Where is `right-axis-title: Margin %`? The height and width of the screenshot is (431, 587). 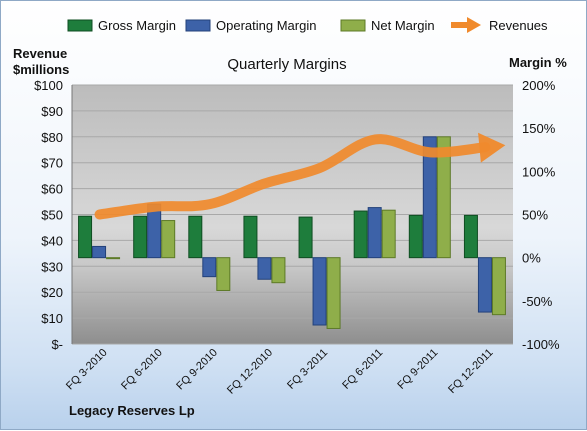
right-axis-title: Margin % is located at coordinates (538, 62).